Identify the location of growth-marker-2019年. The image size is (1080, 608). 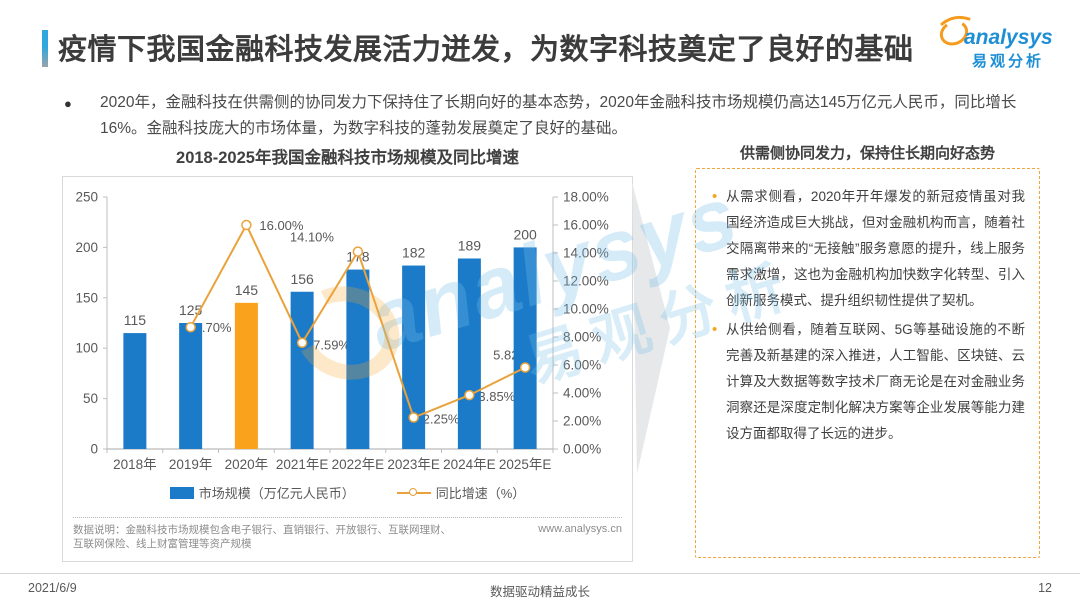
(190, 327).